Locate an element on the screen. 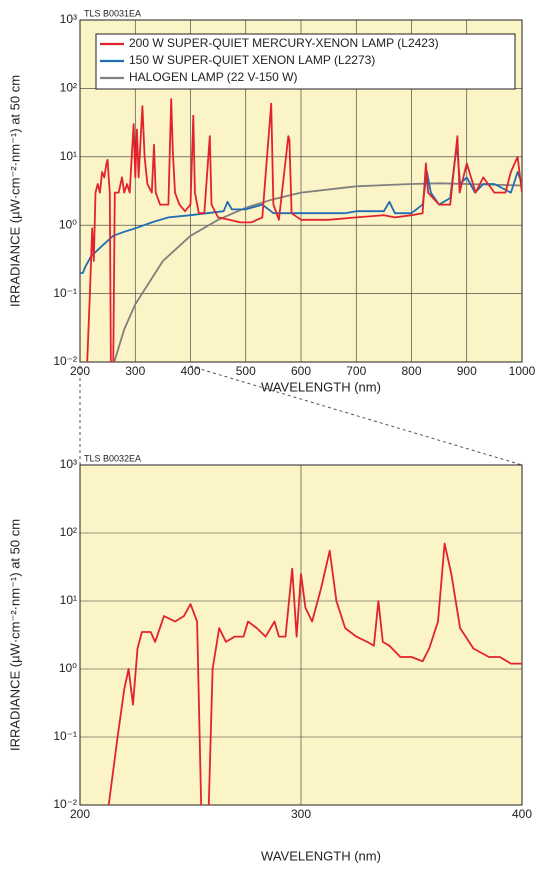 The width and height of the screenshot is (538, 869). x-tick-label: 900 is located at coordinates (467, 371).